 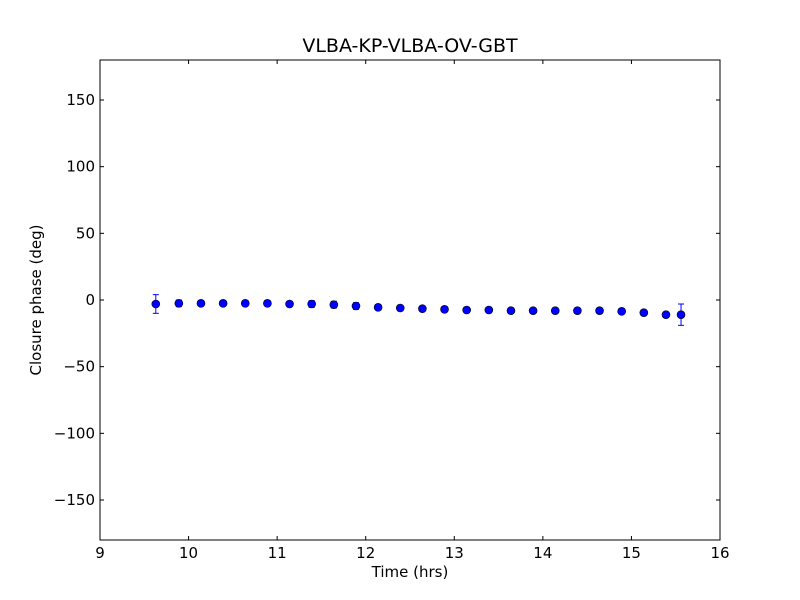 I want to click on y-axis-label: Closure phase (deg), so click(x=36, y=300).